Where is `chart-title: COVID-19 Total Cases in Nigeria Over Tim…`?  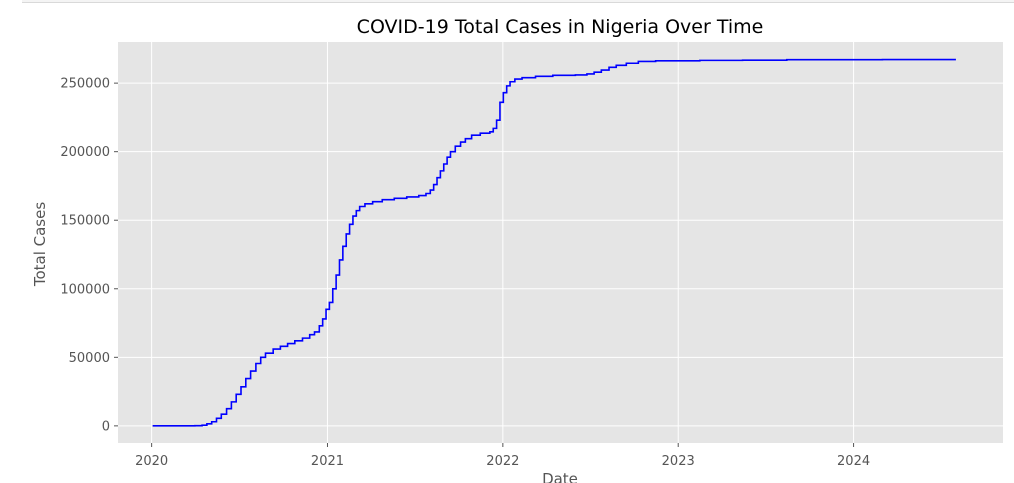
chart-title: COVID-19 Total Cases in Nigeria Over Tim… is located at coordinates (560, 27).